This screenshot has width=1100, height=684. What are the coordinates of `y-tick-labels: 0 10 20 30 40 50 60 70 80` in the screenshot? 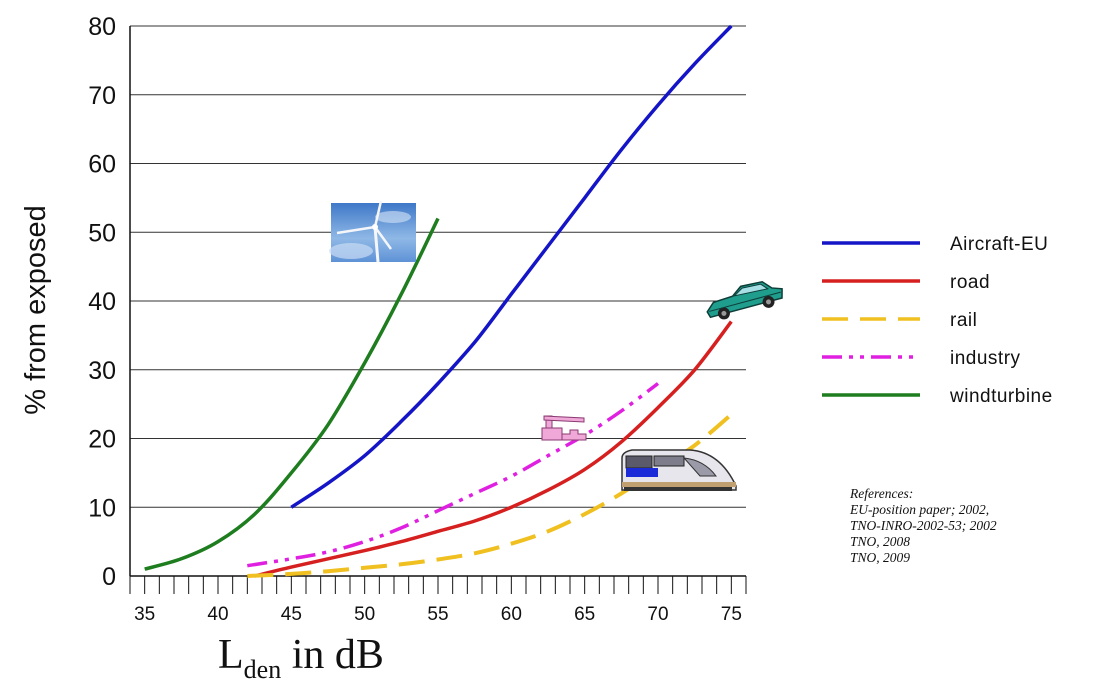 It's located at (102, 302).